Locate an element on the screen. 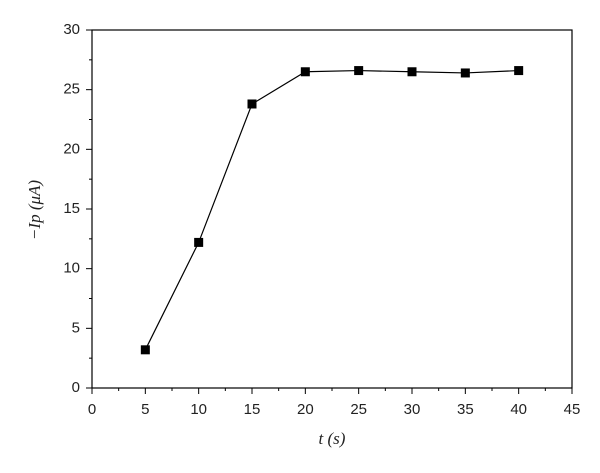 This screenshot has width=600, height=473. x-tick-label: 45 is located at coordinates (572, 409).